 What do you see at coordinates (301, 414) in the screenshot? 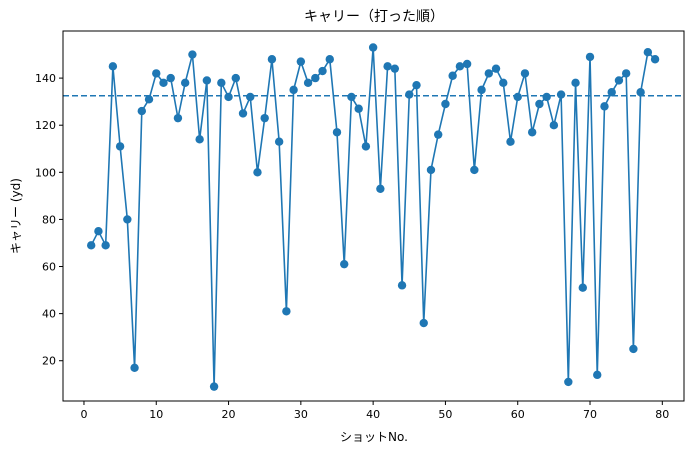
I see `x-tick-label: 30` at bounding box center [301, 414].